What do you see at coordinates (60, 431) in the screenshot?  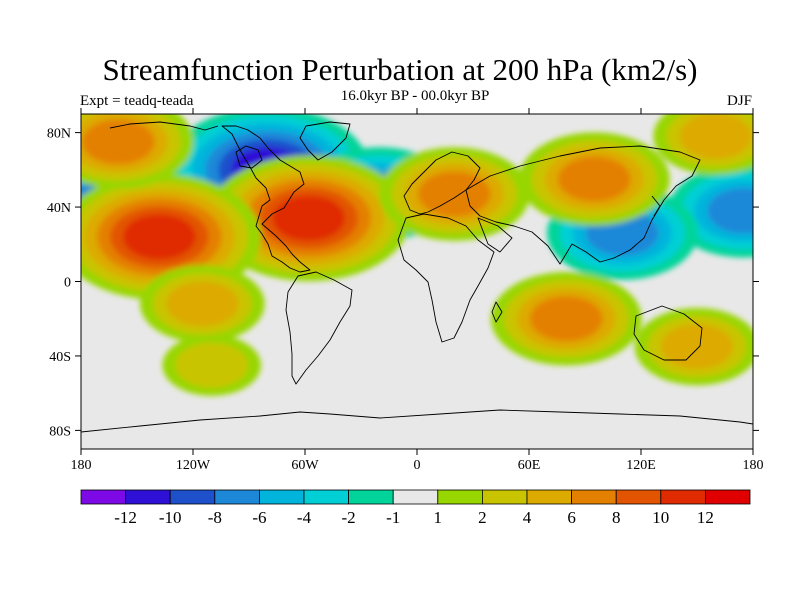 I see `lat-tick-label: 80S` at bounding box center [60, 431].